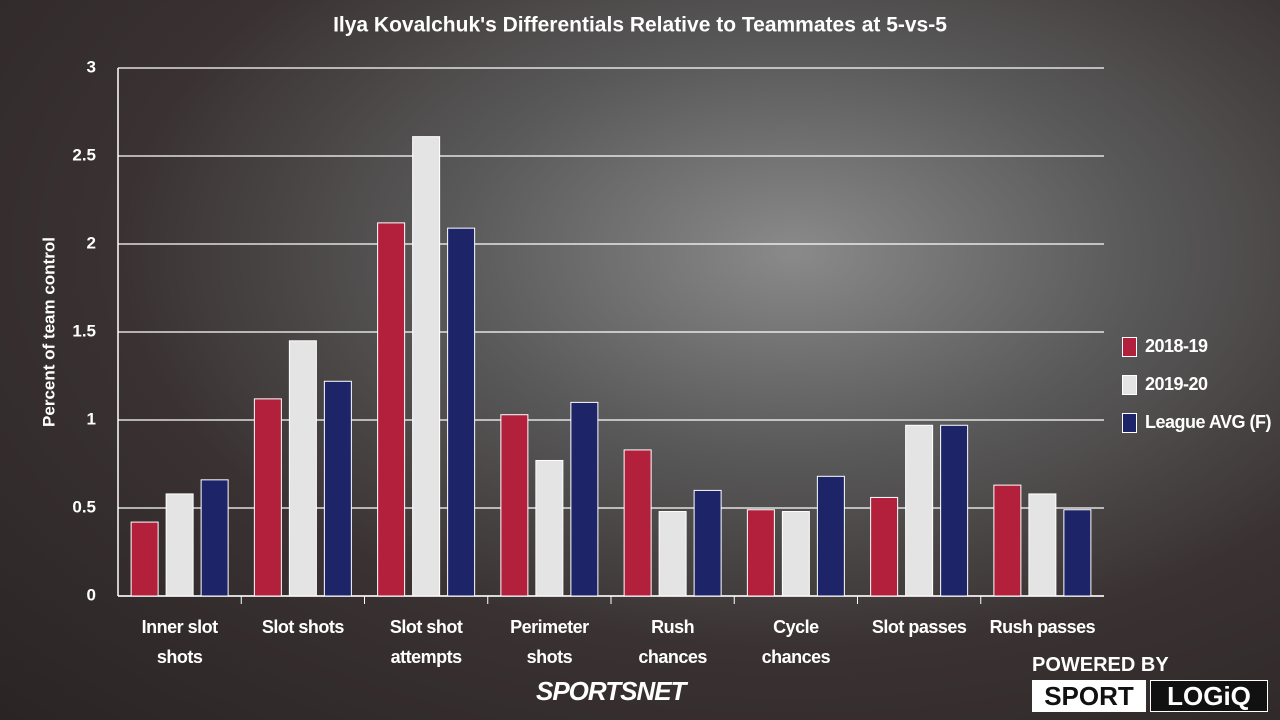 The image size is (1280, 720). Describe the element at coordinates (48, 332) in the screenshot. I see `y-axis-label: Percent of team control` at that location.